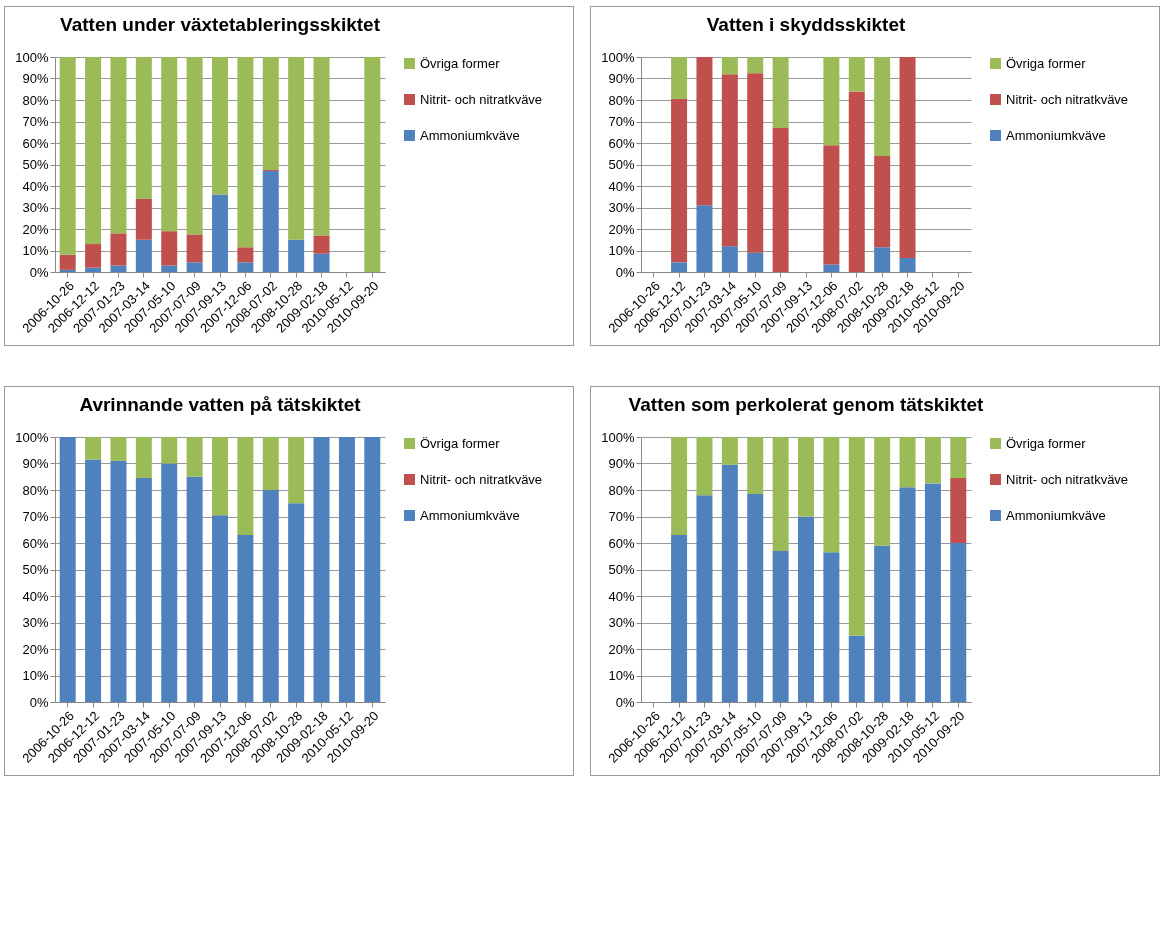 Image resolution: width=1164 pixels, height=947 pixels. I want to click on y-tick-label: 40%, so click(35, 186).